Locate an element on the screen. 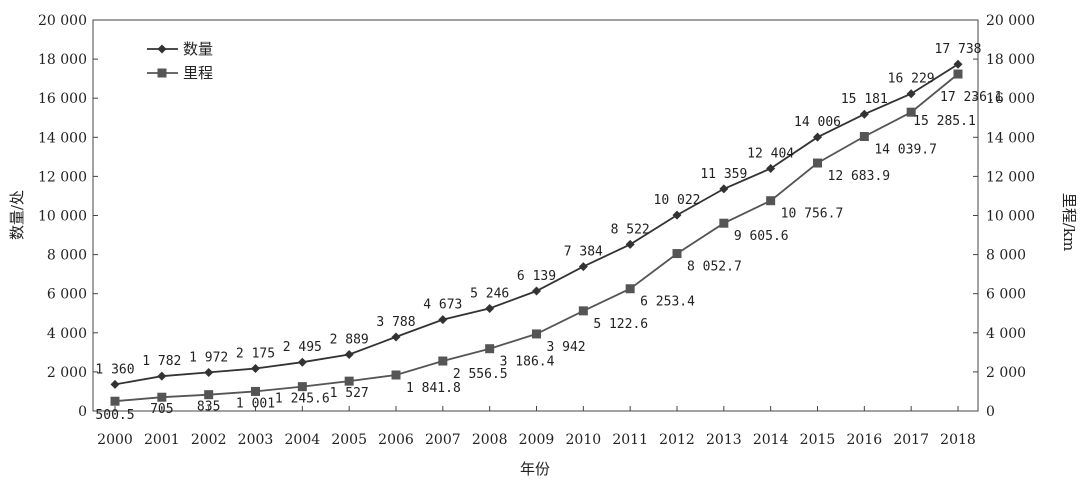  right-y-tick-label: 6 000 is located at coordinates (1006, 295).